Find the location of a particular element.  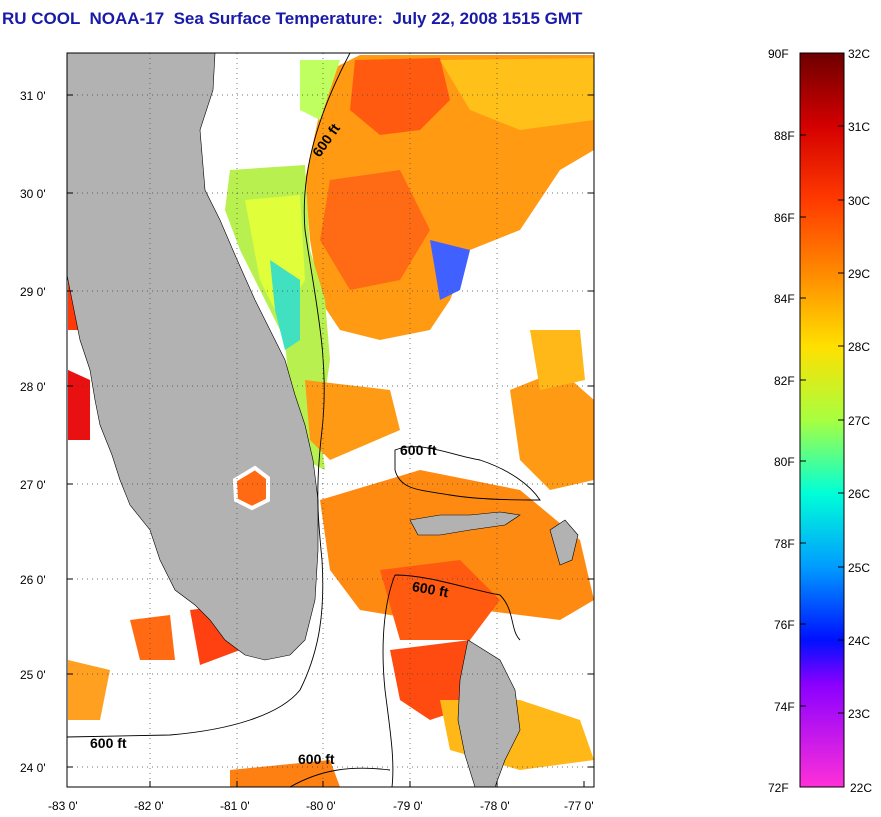

scale-f-label: 82F is located at coordinates (784, 381).